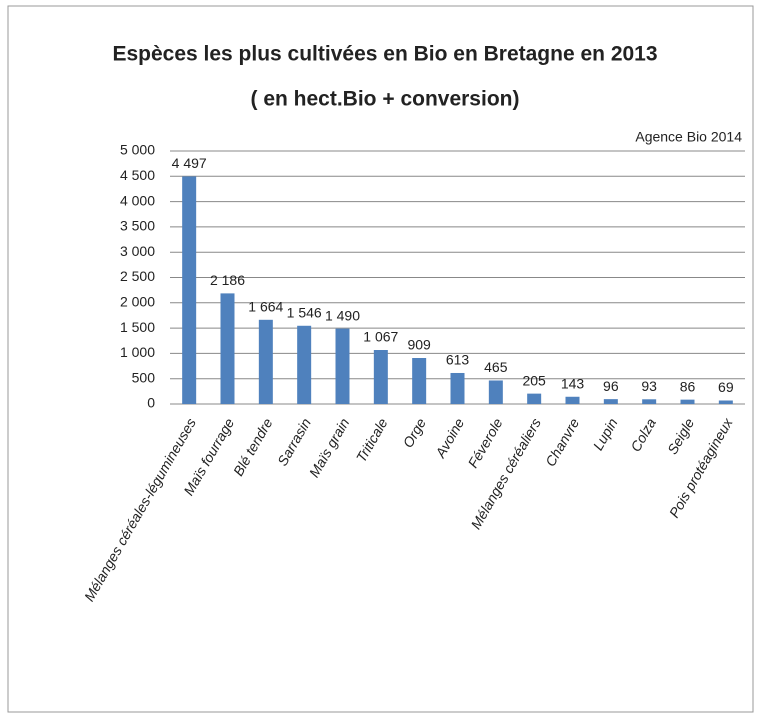 The height and width of the screenshot is (716, 757). I want to click on value-label: 465, so click(496, 367).